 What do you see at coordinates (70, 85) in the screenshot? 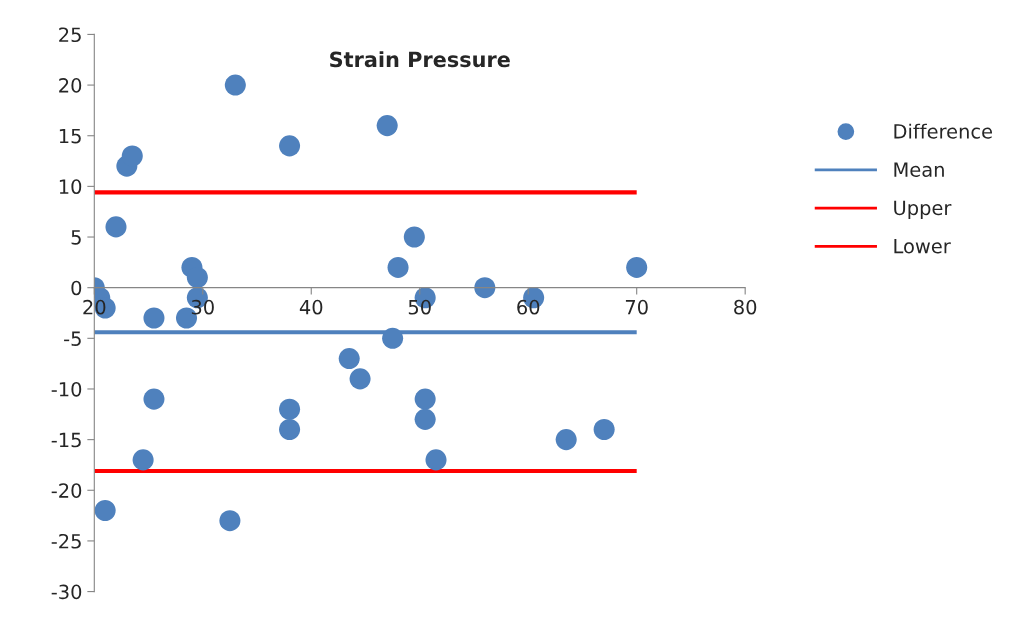
I see `y-tick-label: 20` at bounding box center [70, 85].